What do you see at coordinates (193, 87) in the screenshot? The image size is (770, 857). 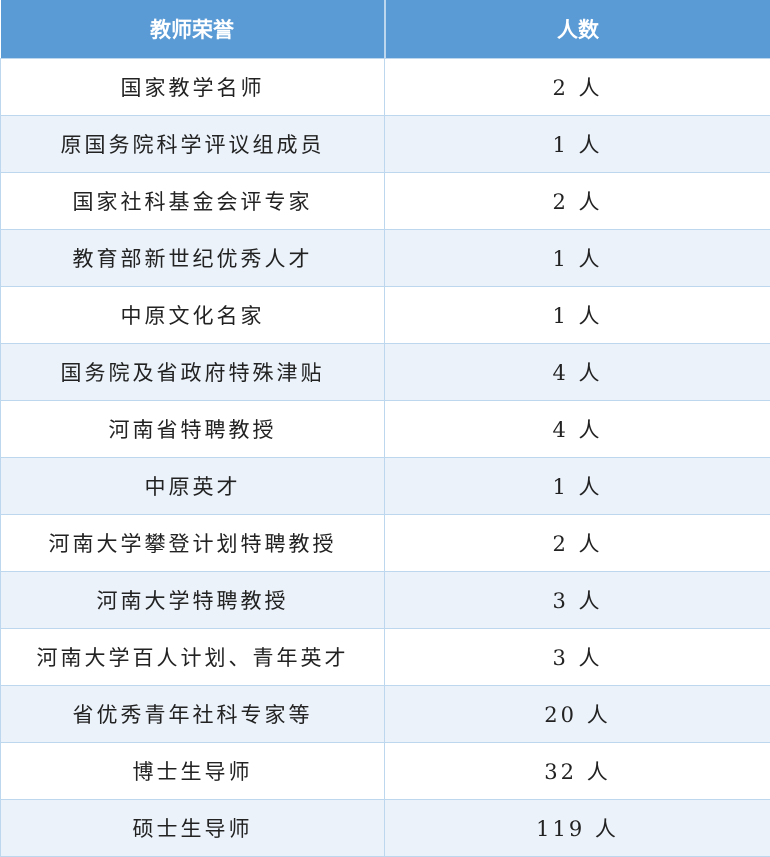 I see `cell-honor: 国家教学名师` at bounding box center [193, 87].